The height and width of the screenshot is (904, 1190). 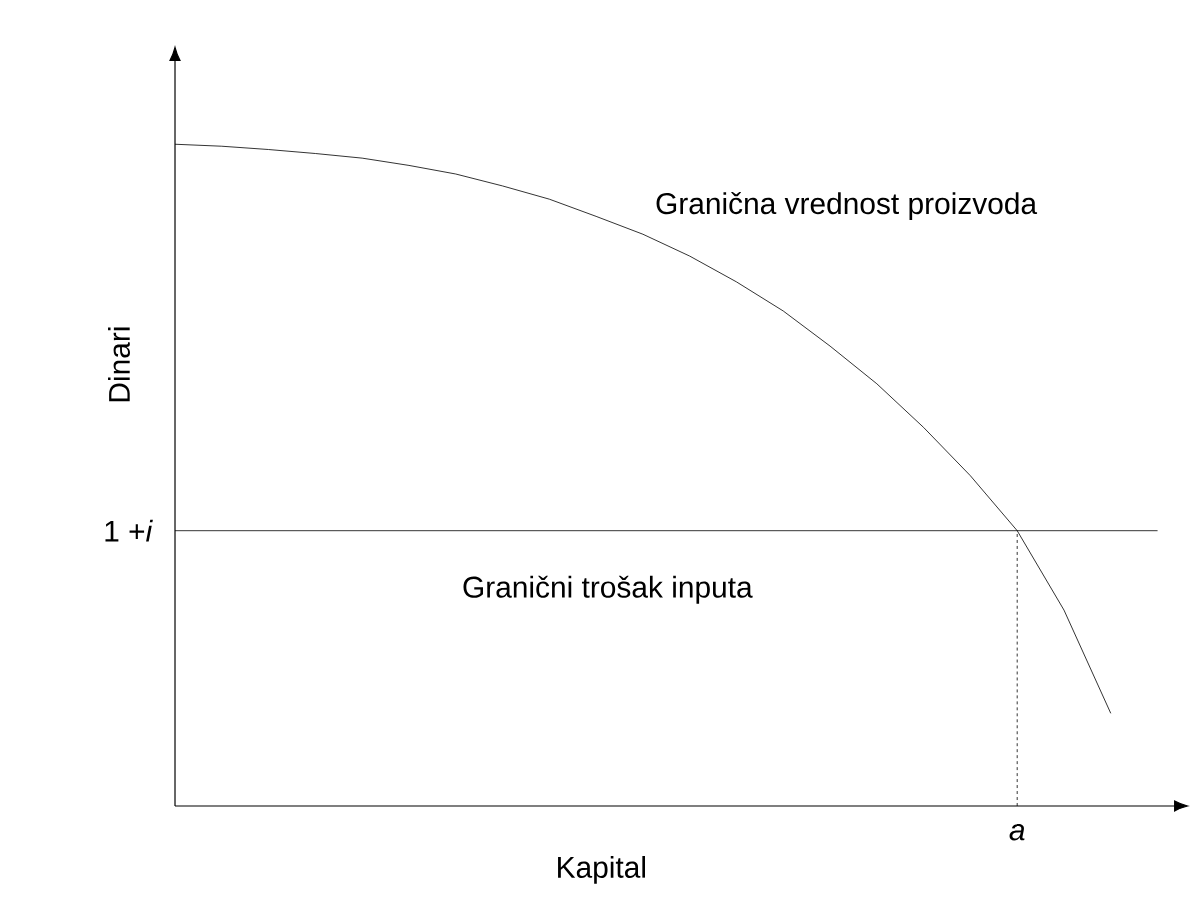 I want to click on series-label: Granični trošak inputa, so click(x=608, y=589).